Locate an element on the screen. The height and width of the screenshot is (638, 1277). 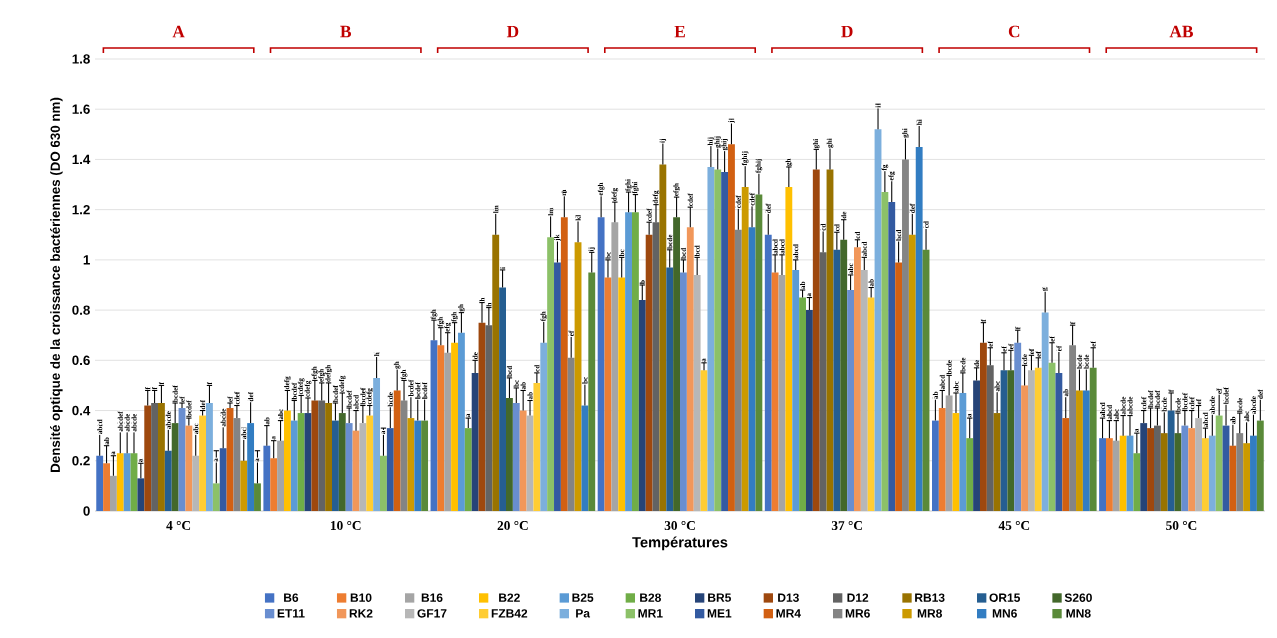
legend-label: OR15 is located at coordinates (1005, 597).